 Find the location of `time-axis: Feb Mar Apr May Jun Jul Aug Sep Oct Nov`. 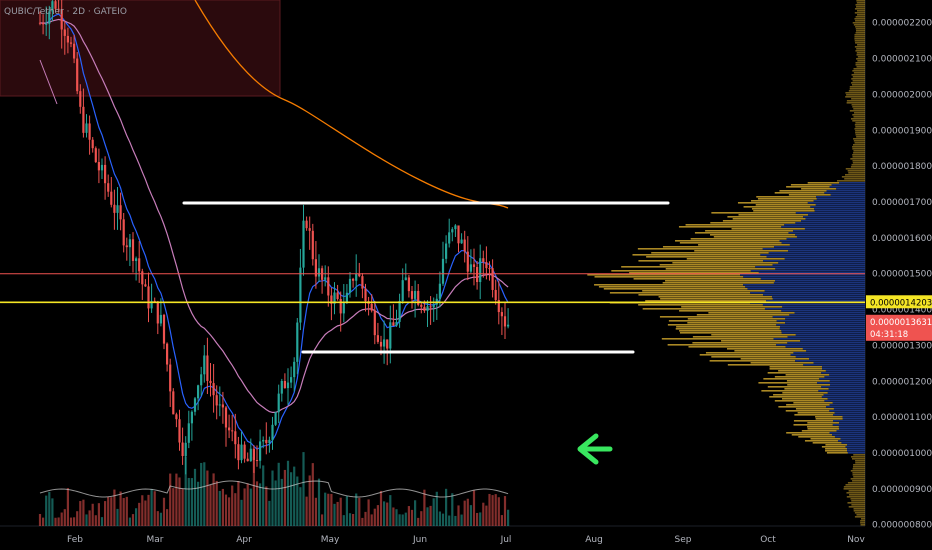

time-axis: Feb Mar Apr May Jun Jul Aug Sep Oct Nov is located at coordinates (466, 540).